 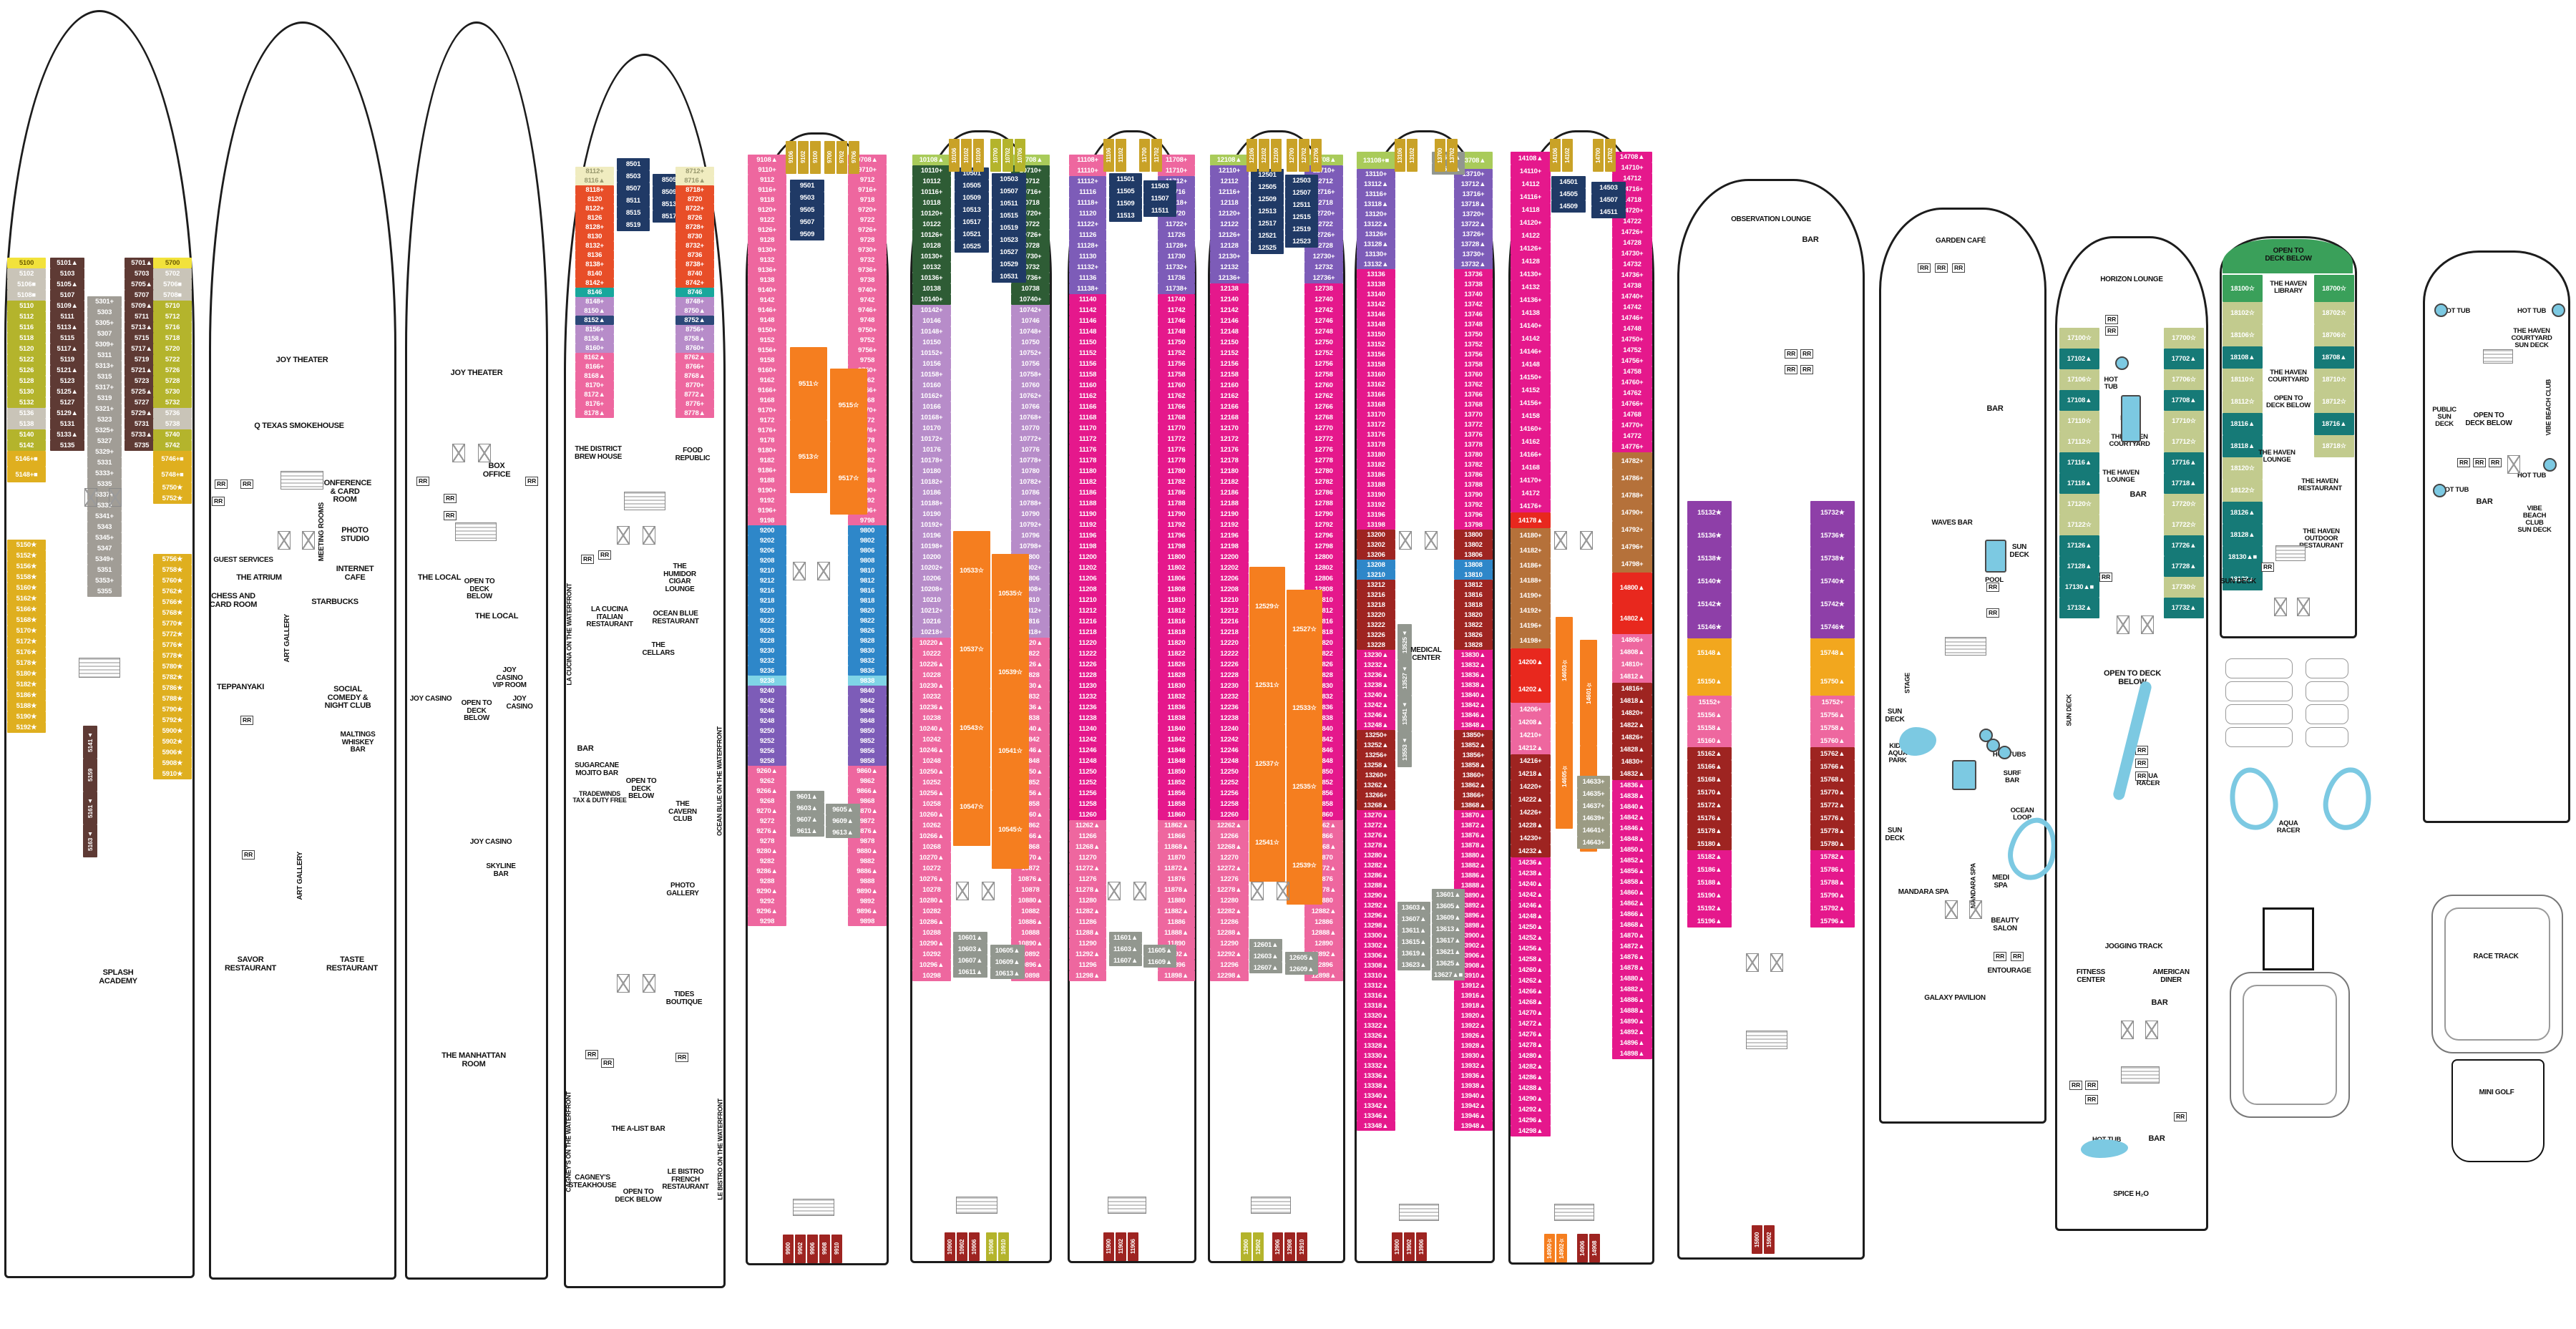 What do you see at coordinates (1087, 707) in the screenshot?
I see `cabin-11236: 11236` at bounding box center [1087, 707].